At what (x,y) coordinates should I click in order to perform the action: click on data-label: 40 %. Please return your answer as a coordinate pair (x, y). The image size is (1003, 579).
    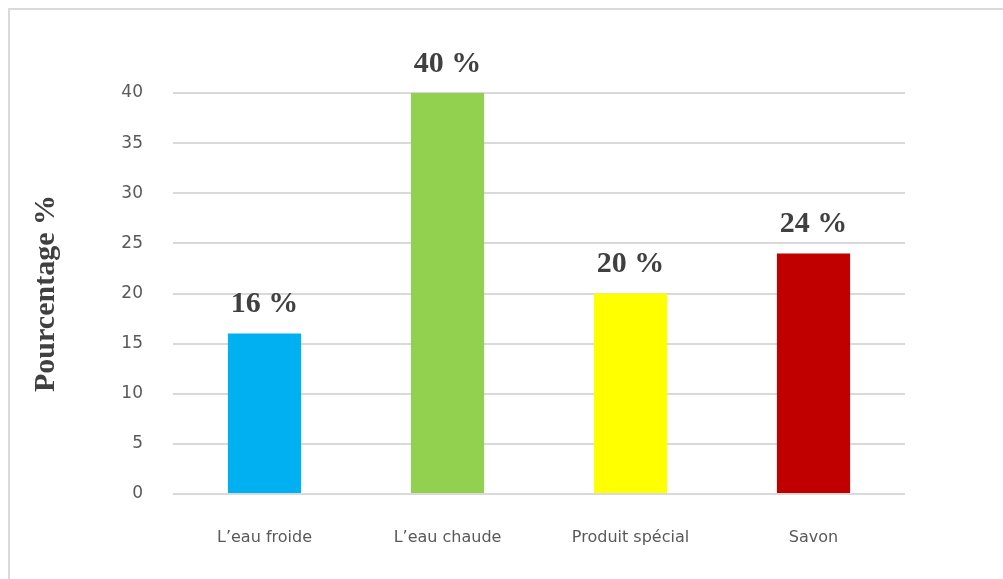
    Looking at the image, I should click on (447, 61).